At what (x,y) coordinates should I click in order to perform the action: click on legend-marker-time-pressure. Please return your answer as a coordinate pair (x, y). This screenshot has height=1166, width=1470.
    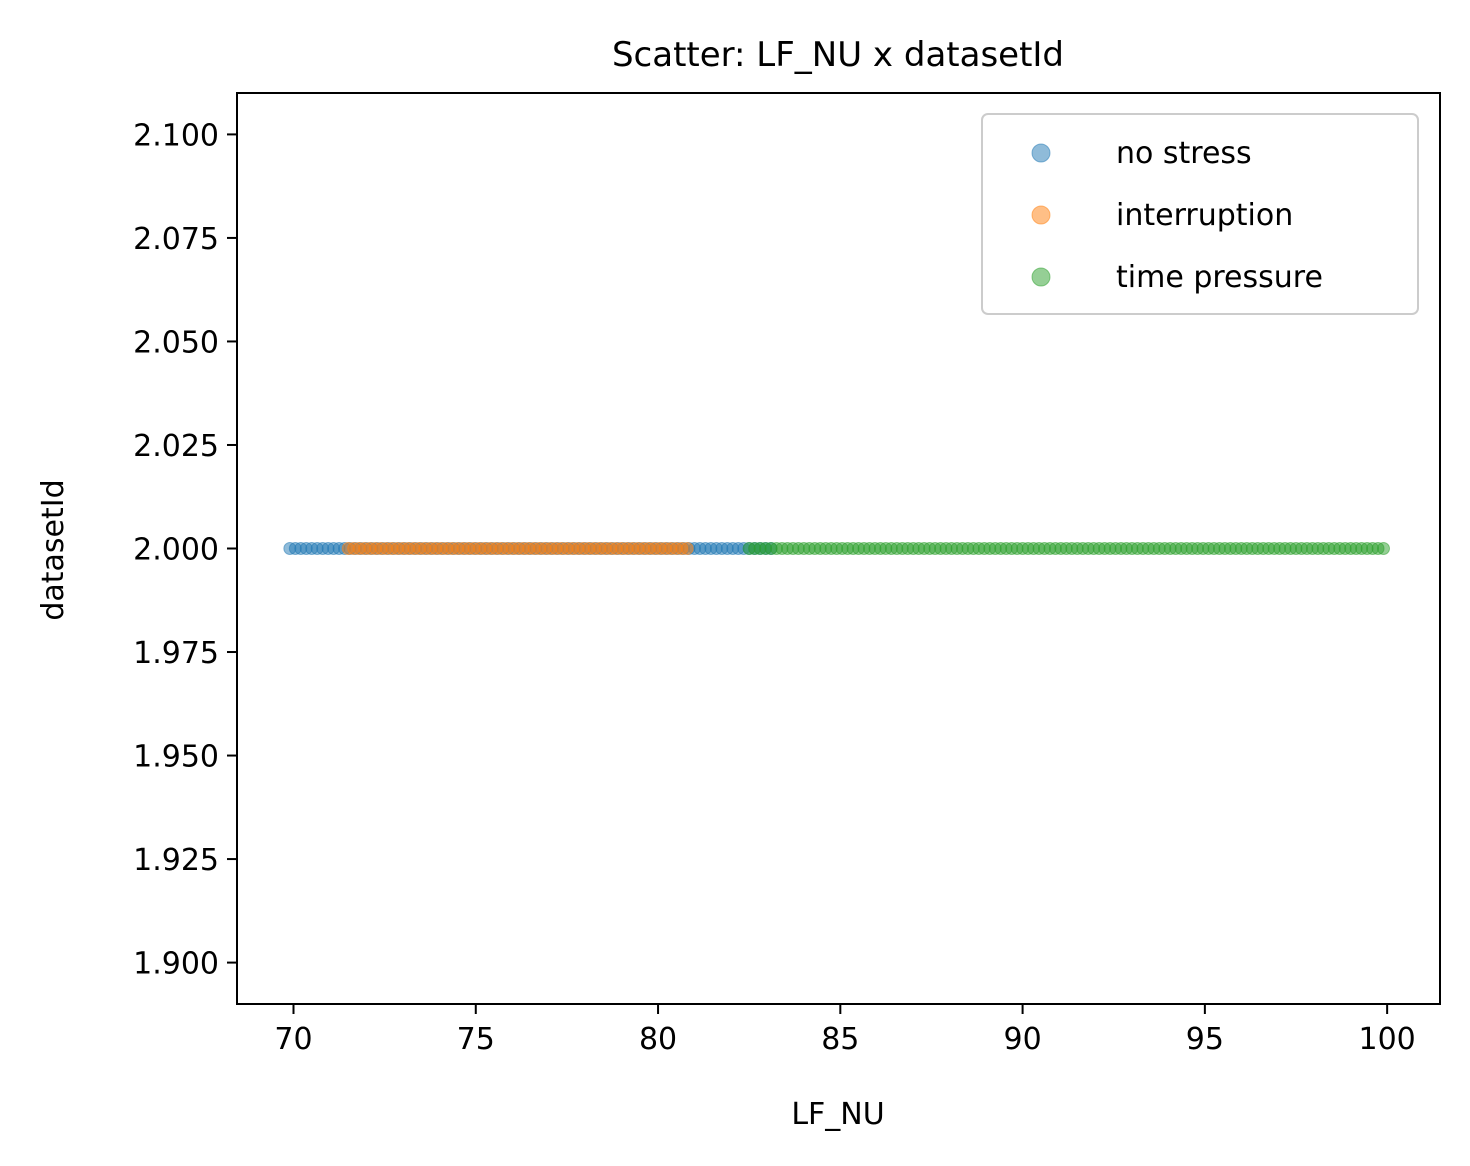
    Looking at the image, I should click on (1041, 277).